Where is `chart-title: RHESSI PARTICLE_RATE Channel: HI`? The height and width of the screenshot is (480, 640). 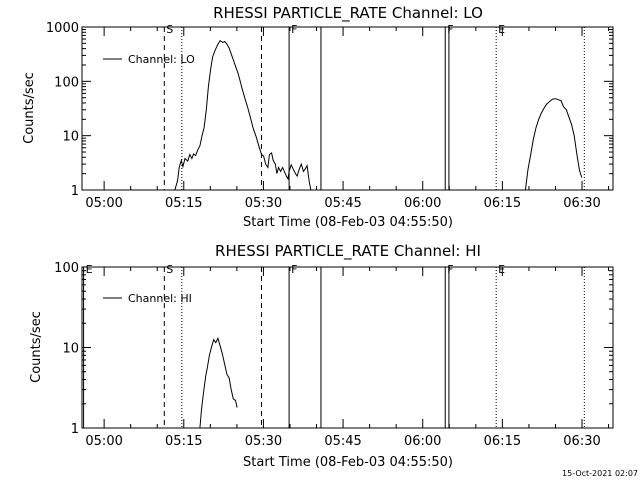 chart-title: RHESSI PARTICLE_RATE Channel: HI is located at coordinates (348, 251).